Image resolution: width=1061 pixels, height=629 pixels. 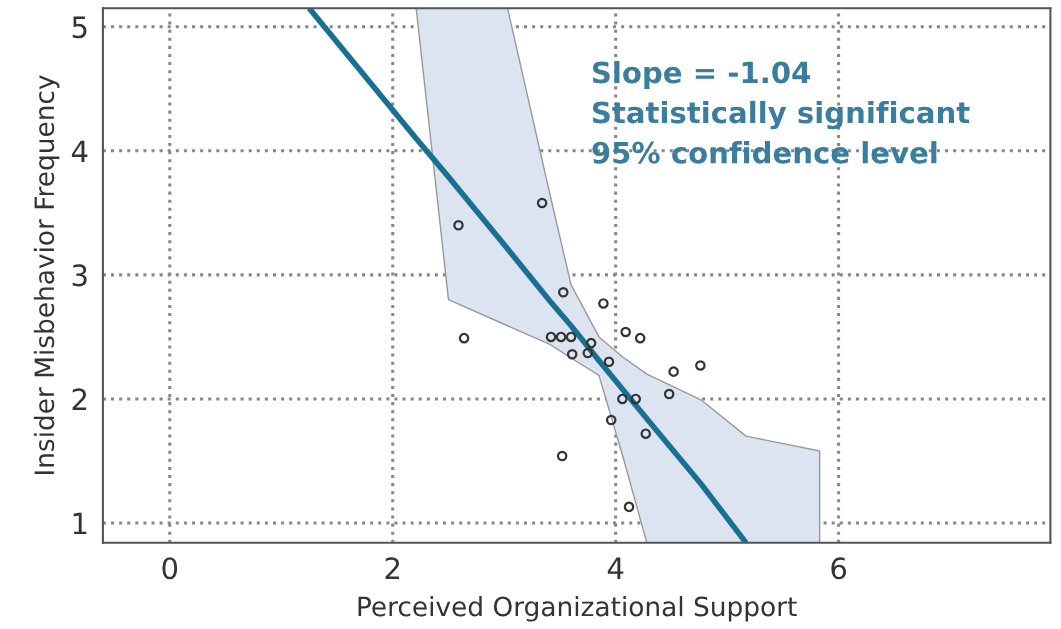 I want to click on x-tick-label: 6, so click(x=839, y=568).